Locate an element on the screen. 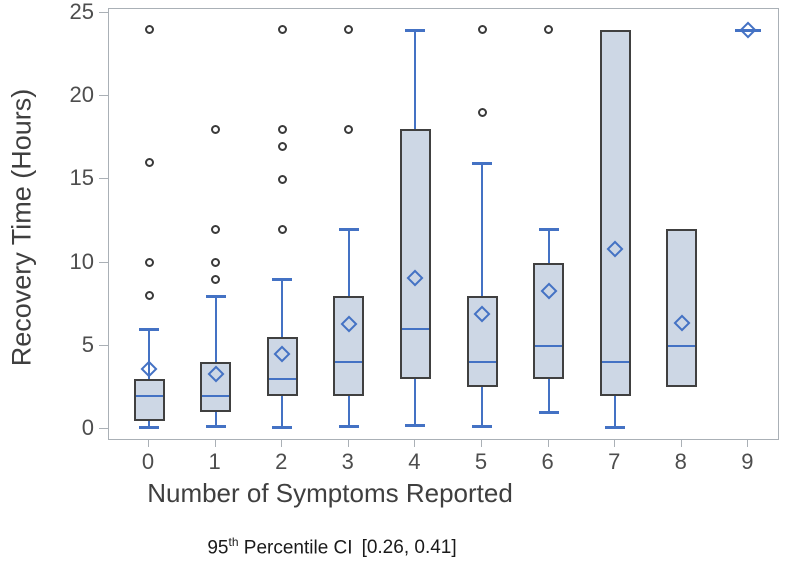  x-tick-label: 2 is located at coordinates (281, 461).